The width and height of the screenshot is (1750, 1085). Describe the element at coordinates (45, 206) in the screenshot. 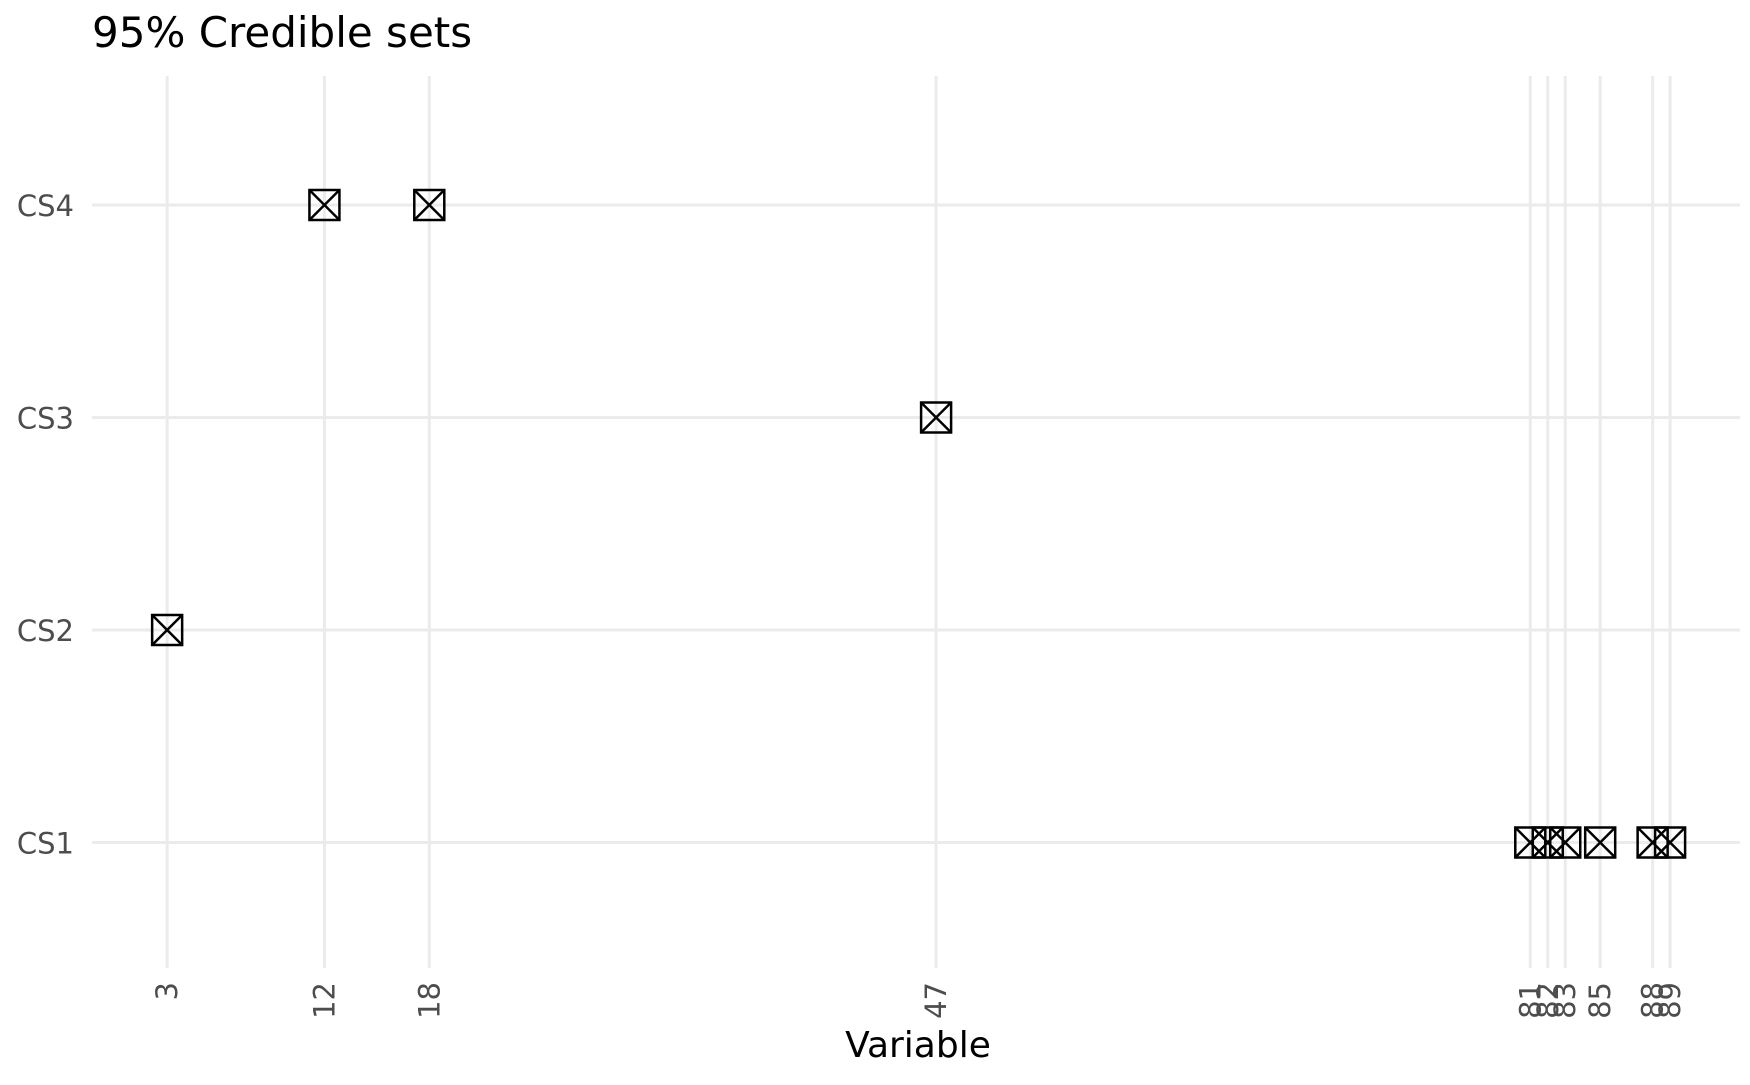

I see `y-tick-label: CS4` at that location.